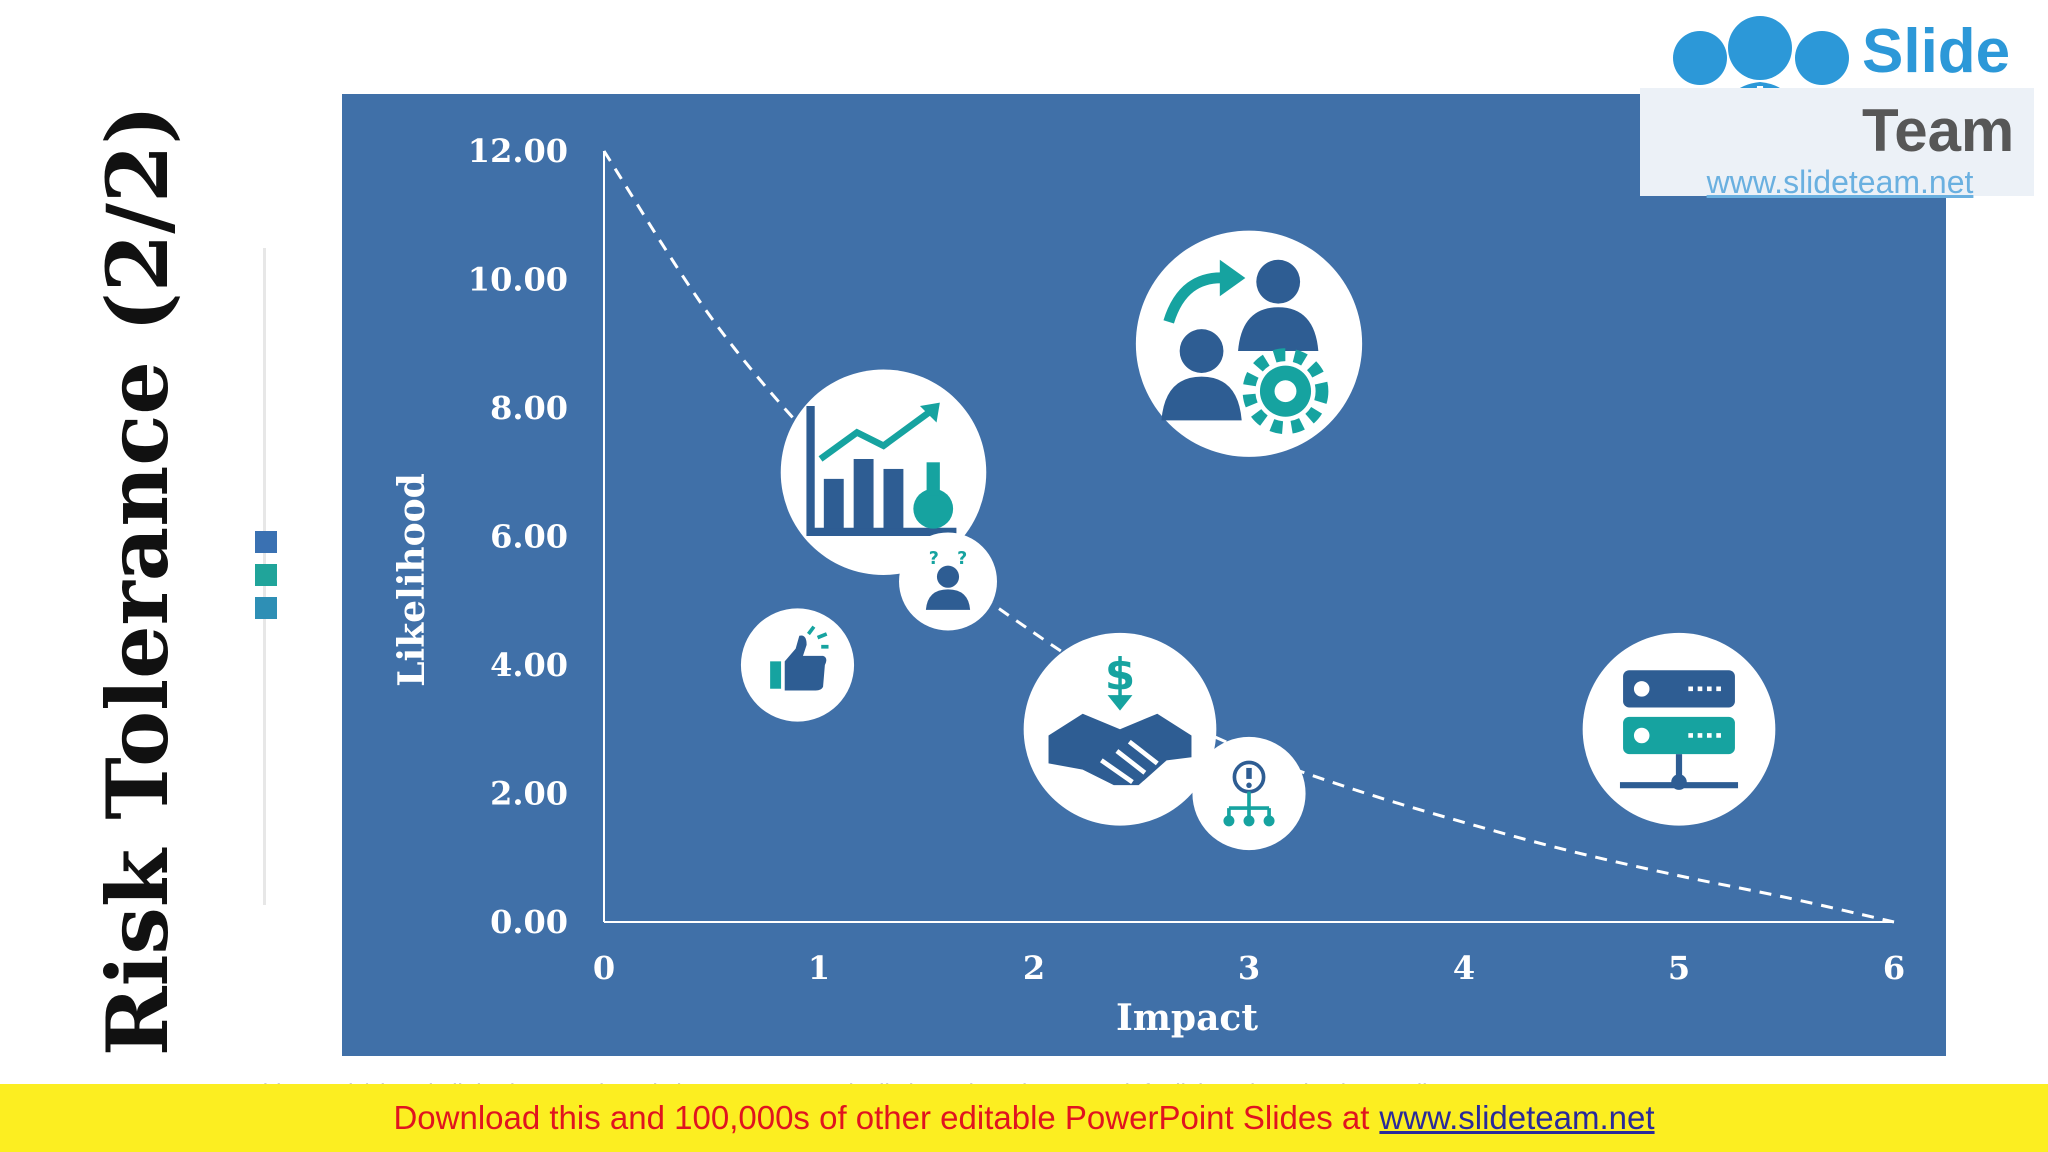 This screenshot has width=2048, height=1152. I want to click on logo-background, so click(1837, 142).